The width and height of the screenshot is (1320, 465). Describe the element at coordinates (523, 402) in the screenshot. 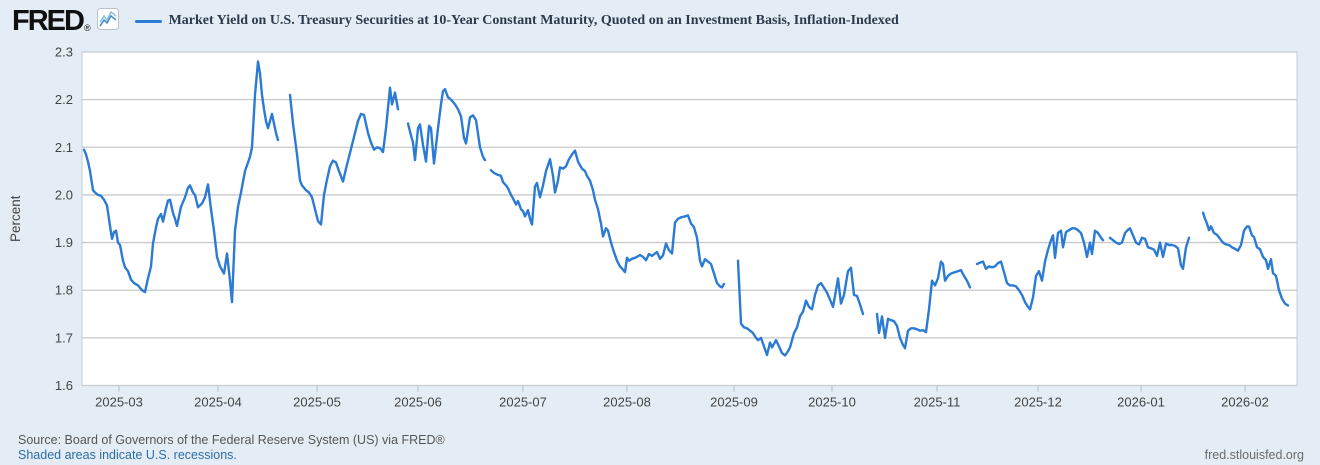

I see `x-axis-tick-label: 2025-07` at that location.